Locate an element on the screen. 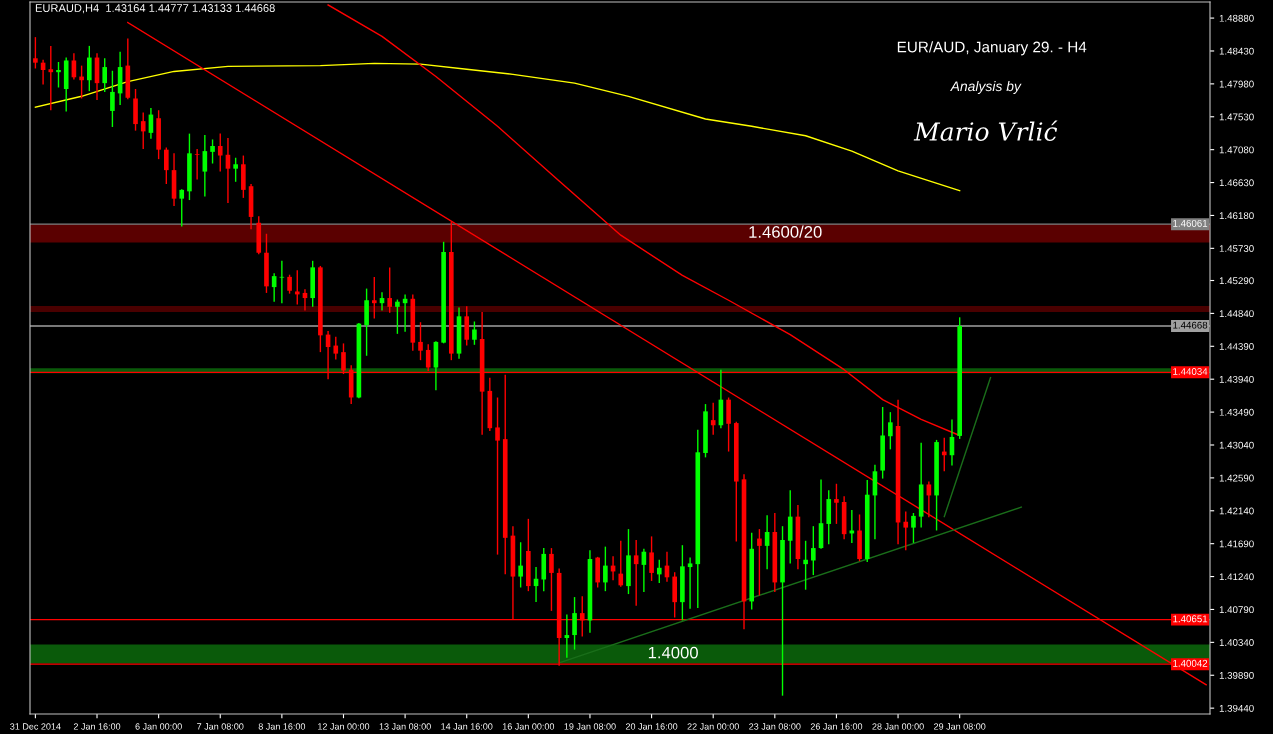  x-tick-label: 13 Jan 08:00 is located at coordinates (405, 726).